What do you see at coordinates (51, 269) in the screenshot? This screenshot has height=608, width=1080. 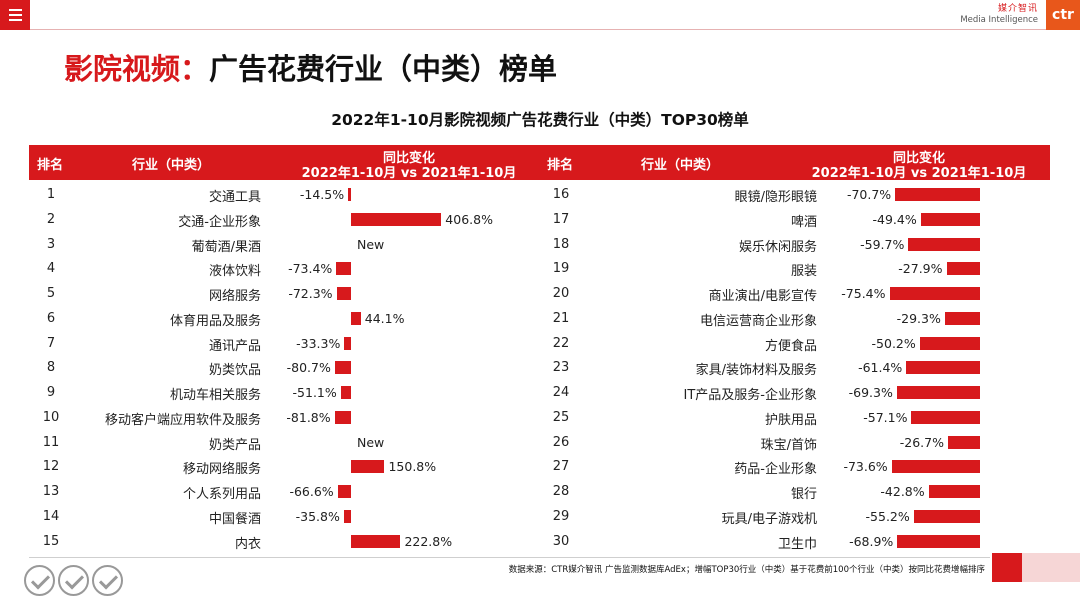 I see `rank-cell: 4` at bounding box center [51, 269].